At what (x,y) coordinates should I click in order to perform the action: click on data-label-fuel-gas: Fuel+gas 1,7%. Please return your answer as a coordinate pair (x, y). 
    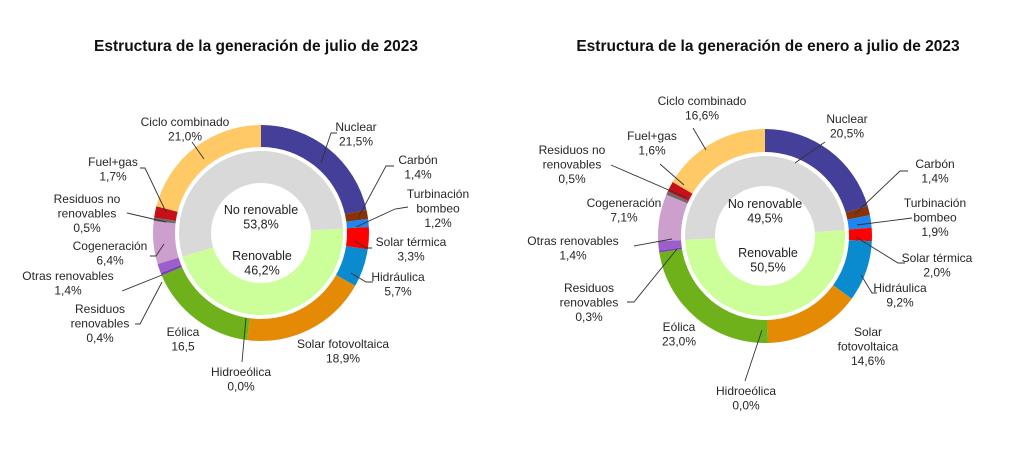
    Looking at the image, I should click on (113, 169).